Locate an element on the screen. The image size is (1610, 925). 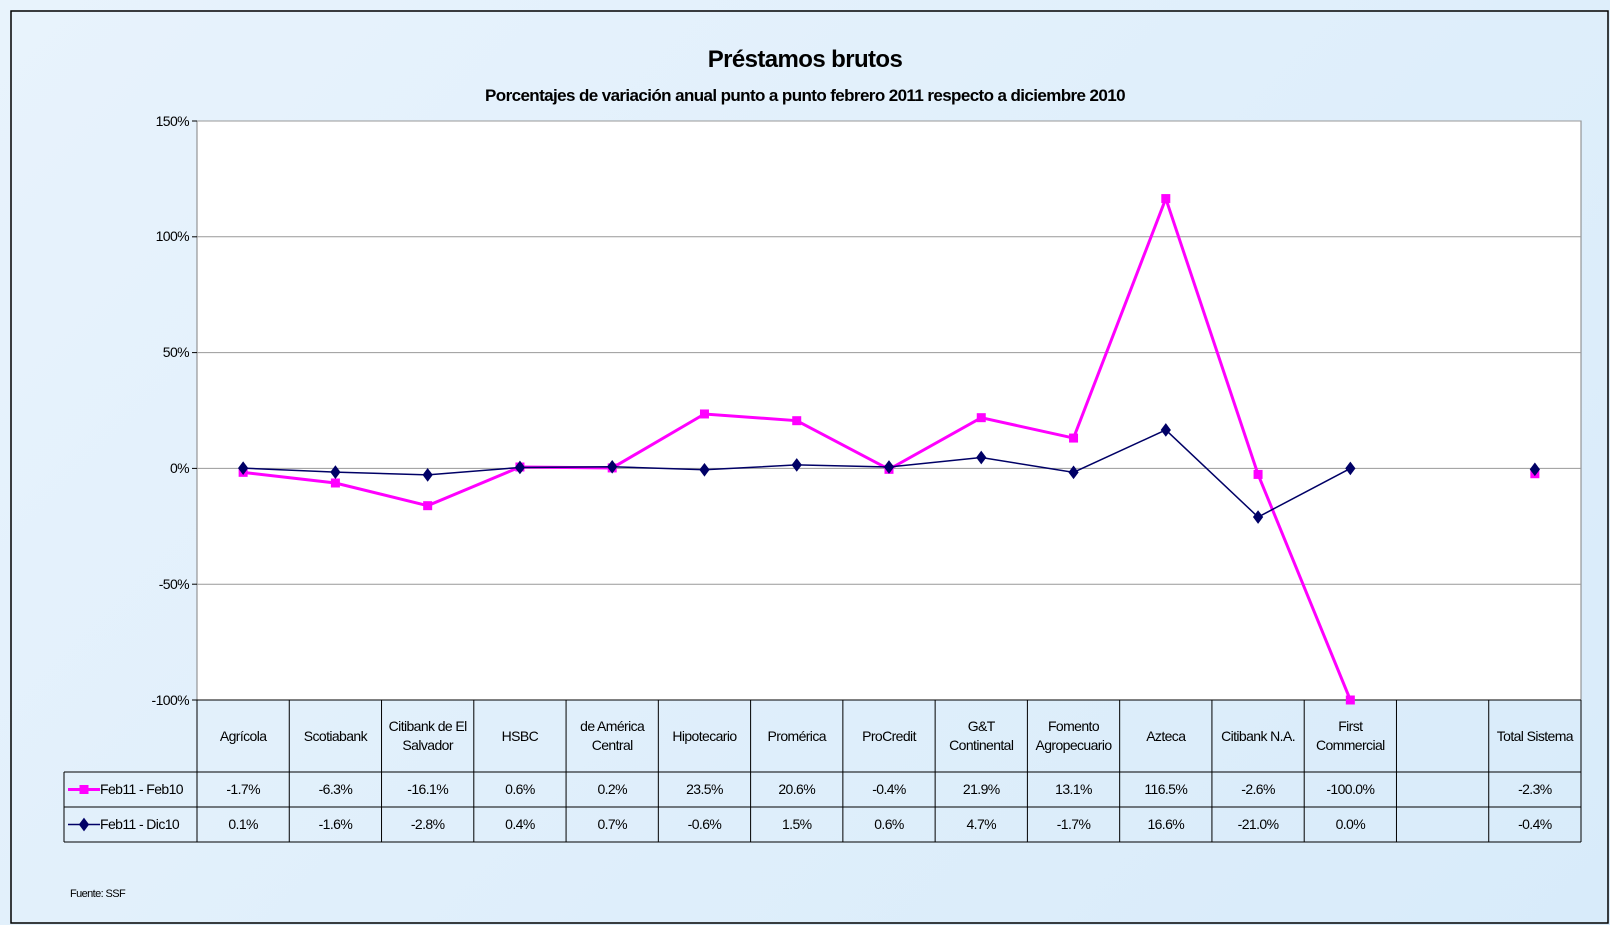
data-label: 0.1% is located at coordinates (243, 824).